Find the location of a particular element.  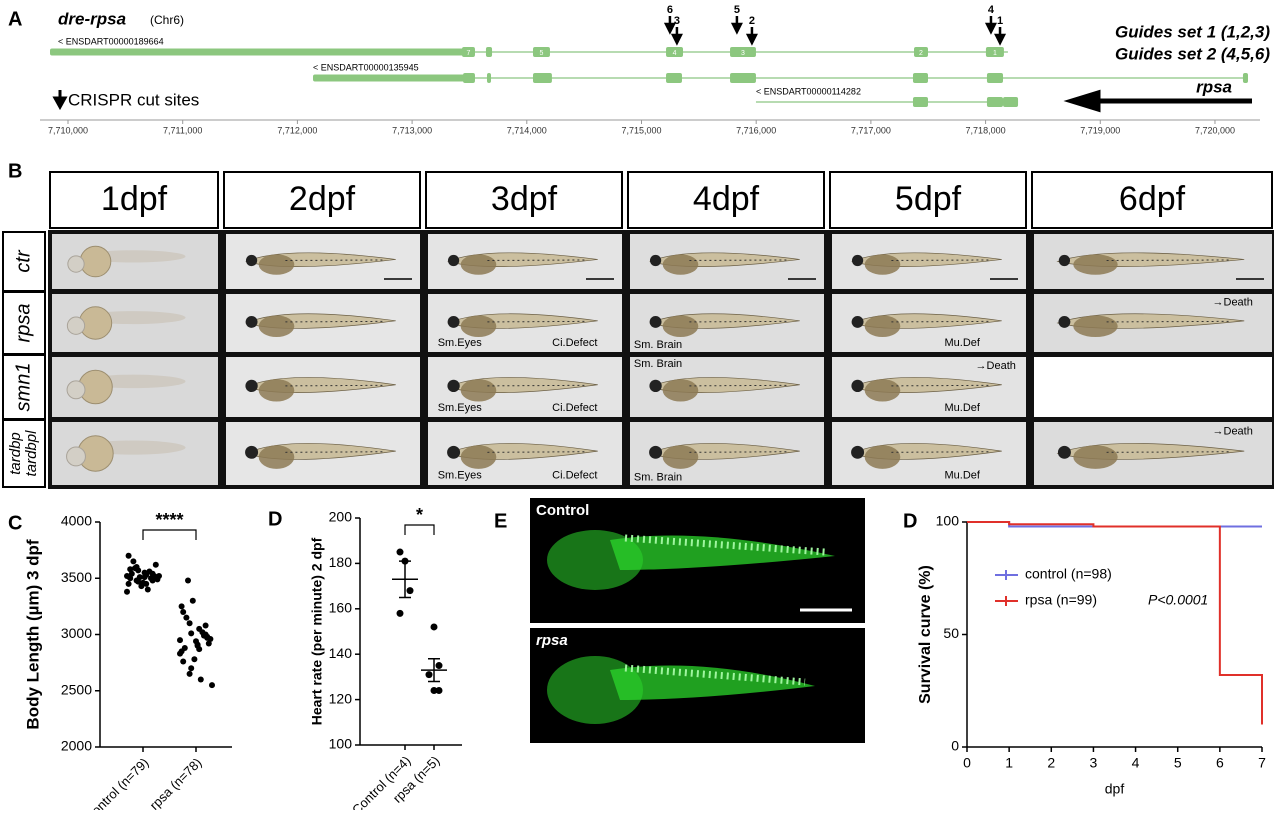

column-header: 2dpf is located at coordinates (322, 199).